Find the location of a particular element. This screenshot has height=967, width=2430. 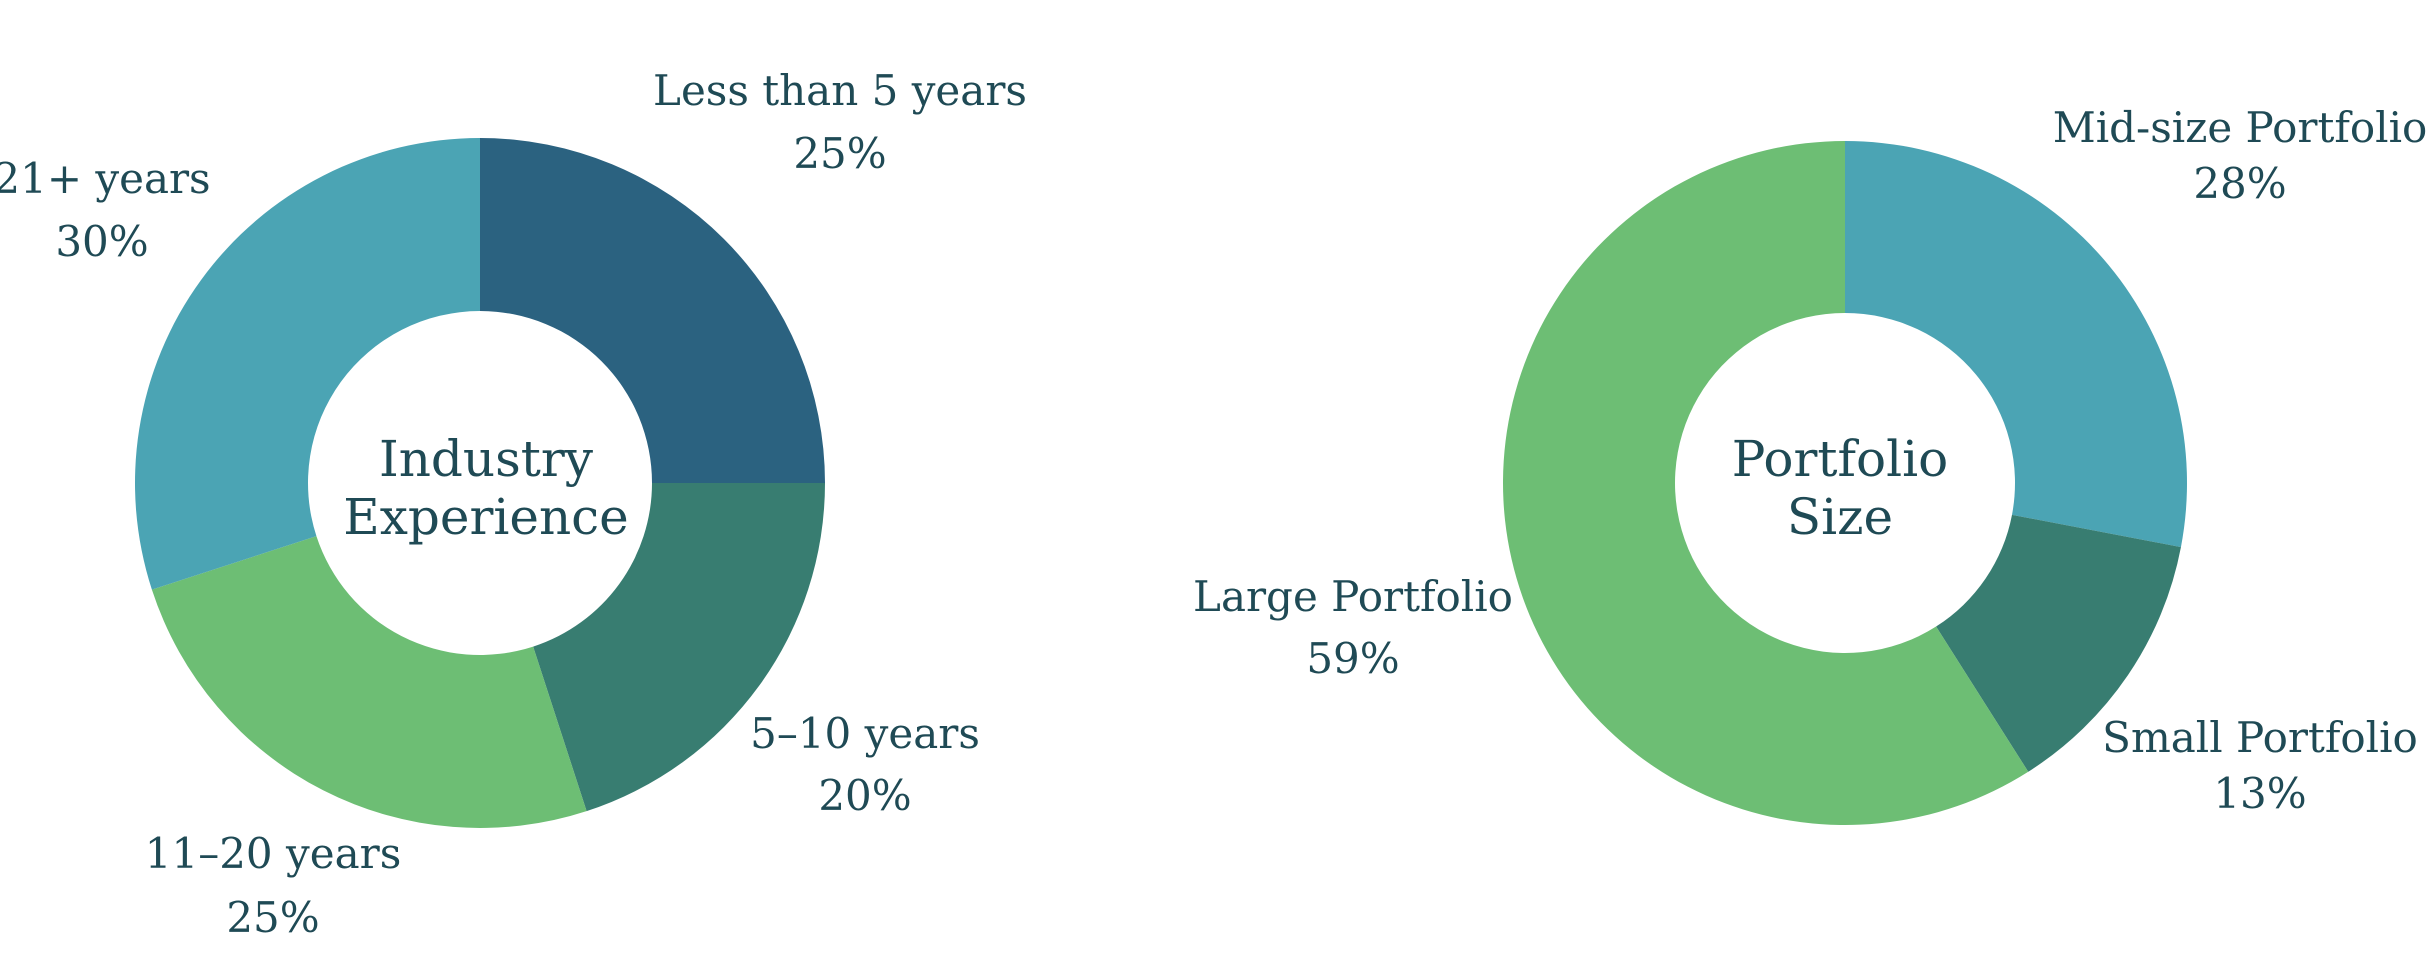

slice-label-less-than-5-years-value: 25% is located at coordinates (839, 153).